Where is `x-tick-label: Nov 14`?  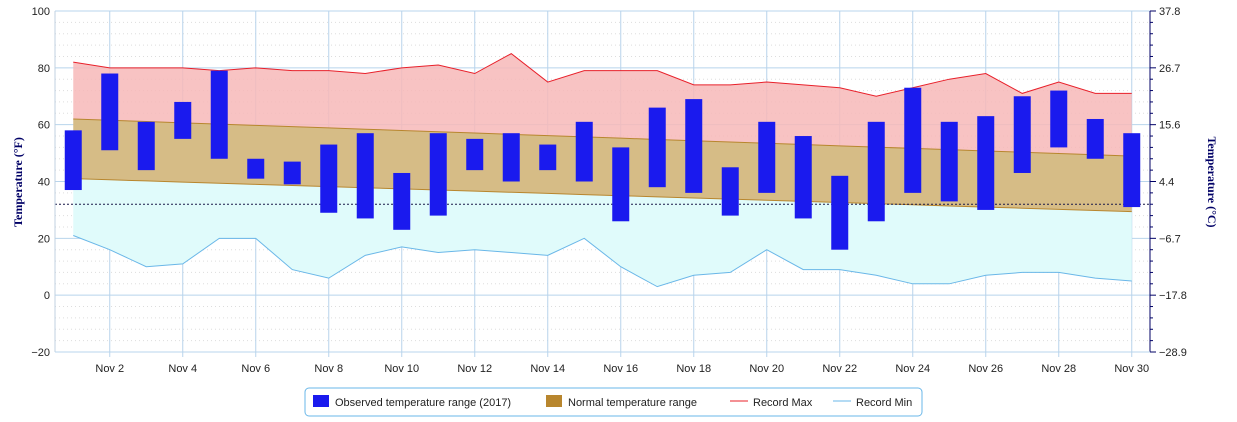 x-tick-label: Nov 14 is located at coordinates (547, 369).